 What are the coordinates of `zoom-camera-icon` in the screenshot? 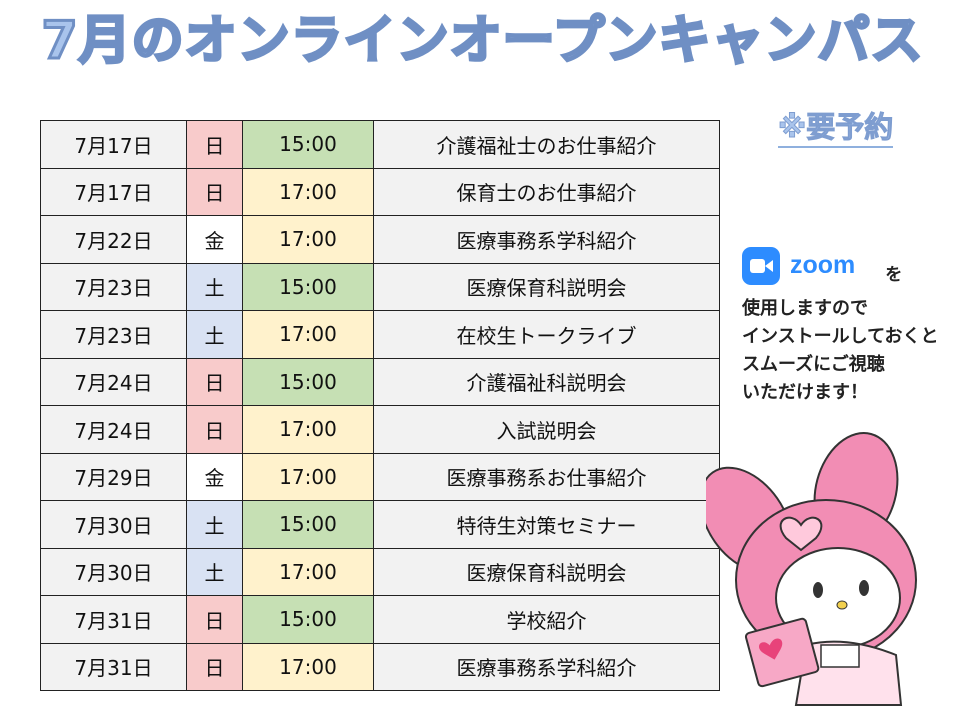 It's located at (761, 265).